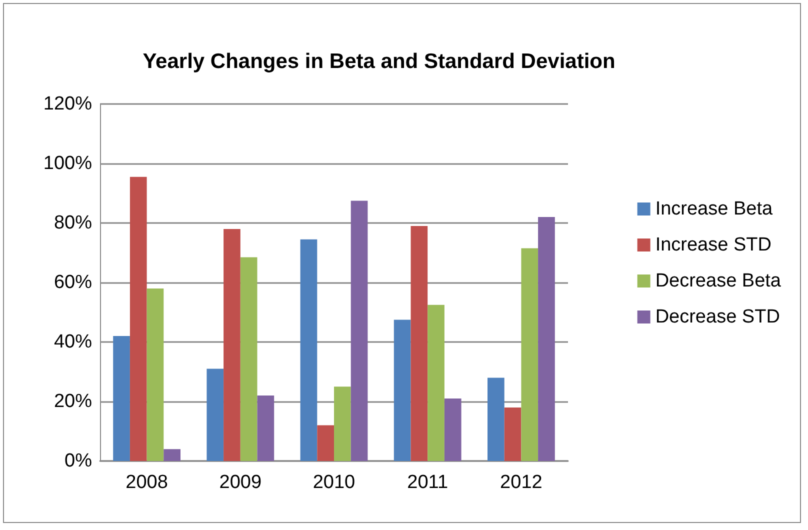 This screenshot has height=530, width=808. What do you see at coordinates (717, 317) in the screenshot?
I see `legend-label: Decrease STD` at bounding box center [717, 317].